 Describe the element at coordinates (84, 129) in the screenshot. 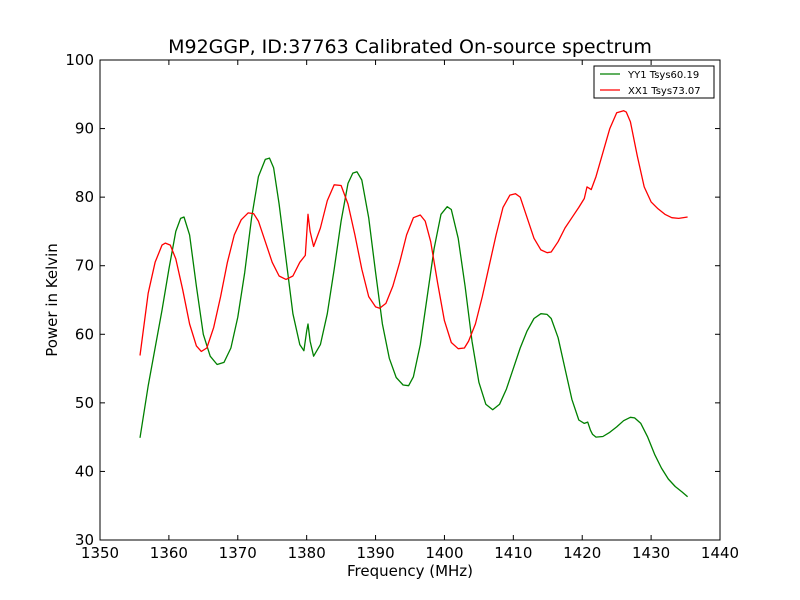

I see `y-tick-label: 90` at that location.